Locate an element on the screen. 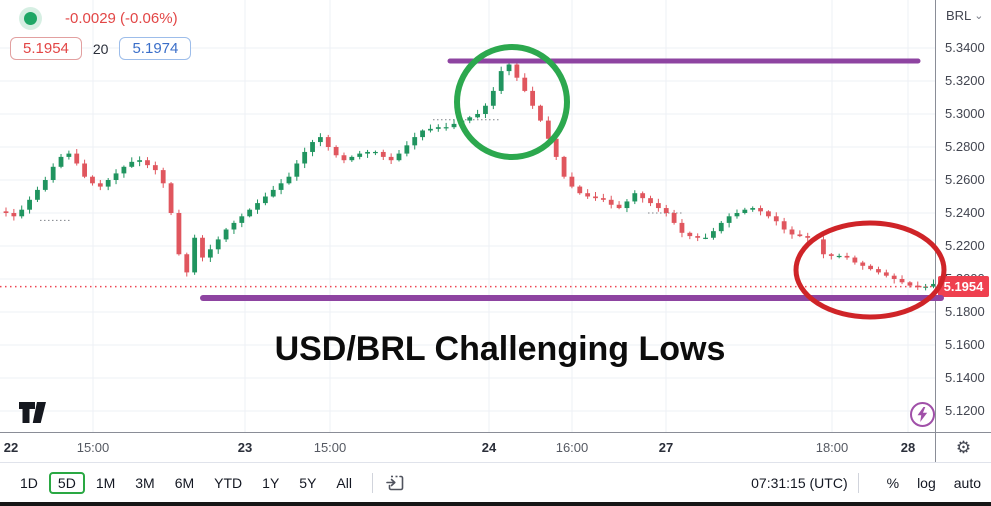 The image size is (991, 506). gear-icon: ⚙ is located at coordinates (963, 447).